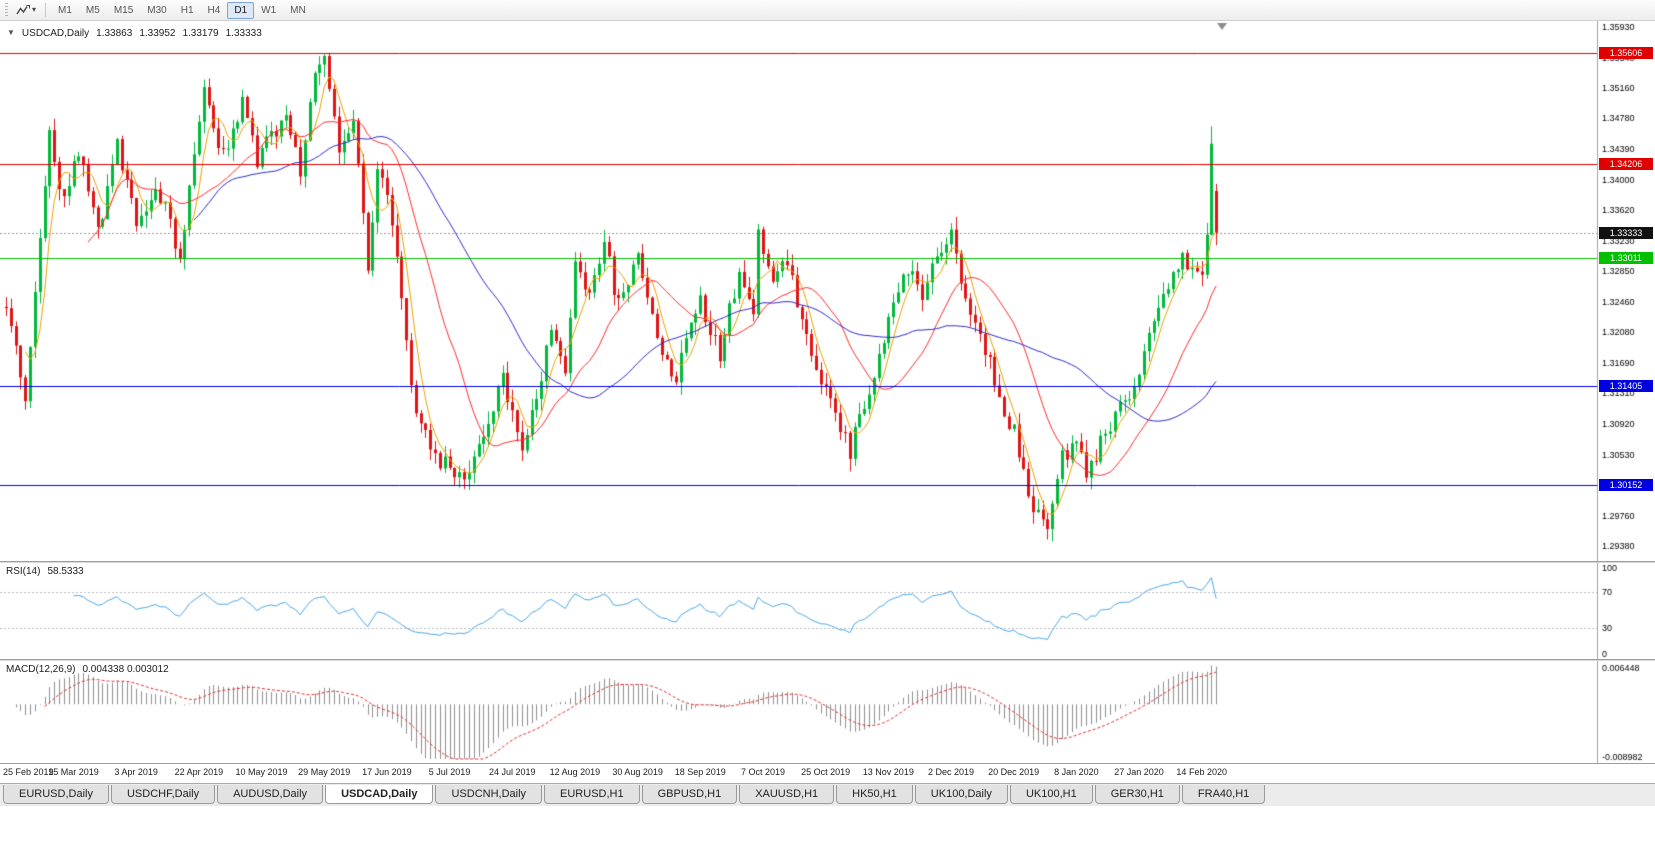 The image size is (1655, 851). What do you see at coordinates (298, 10) in the screenshot?
I see `timeframe-mn-button: MN` at bounding box center [298, 10].